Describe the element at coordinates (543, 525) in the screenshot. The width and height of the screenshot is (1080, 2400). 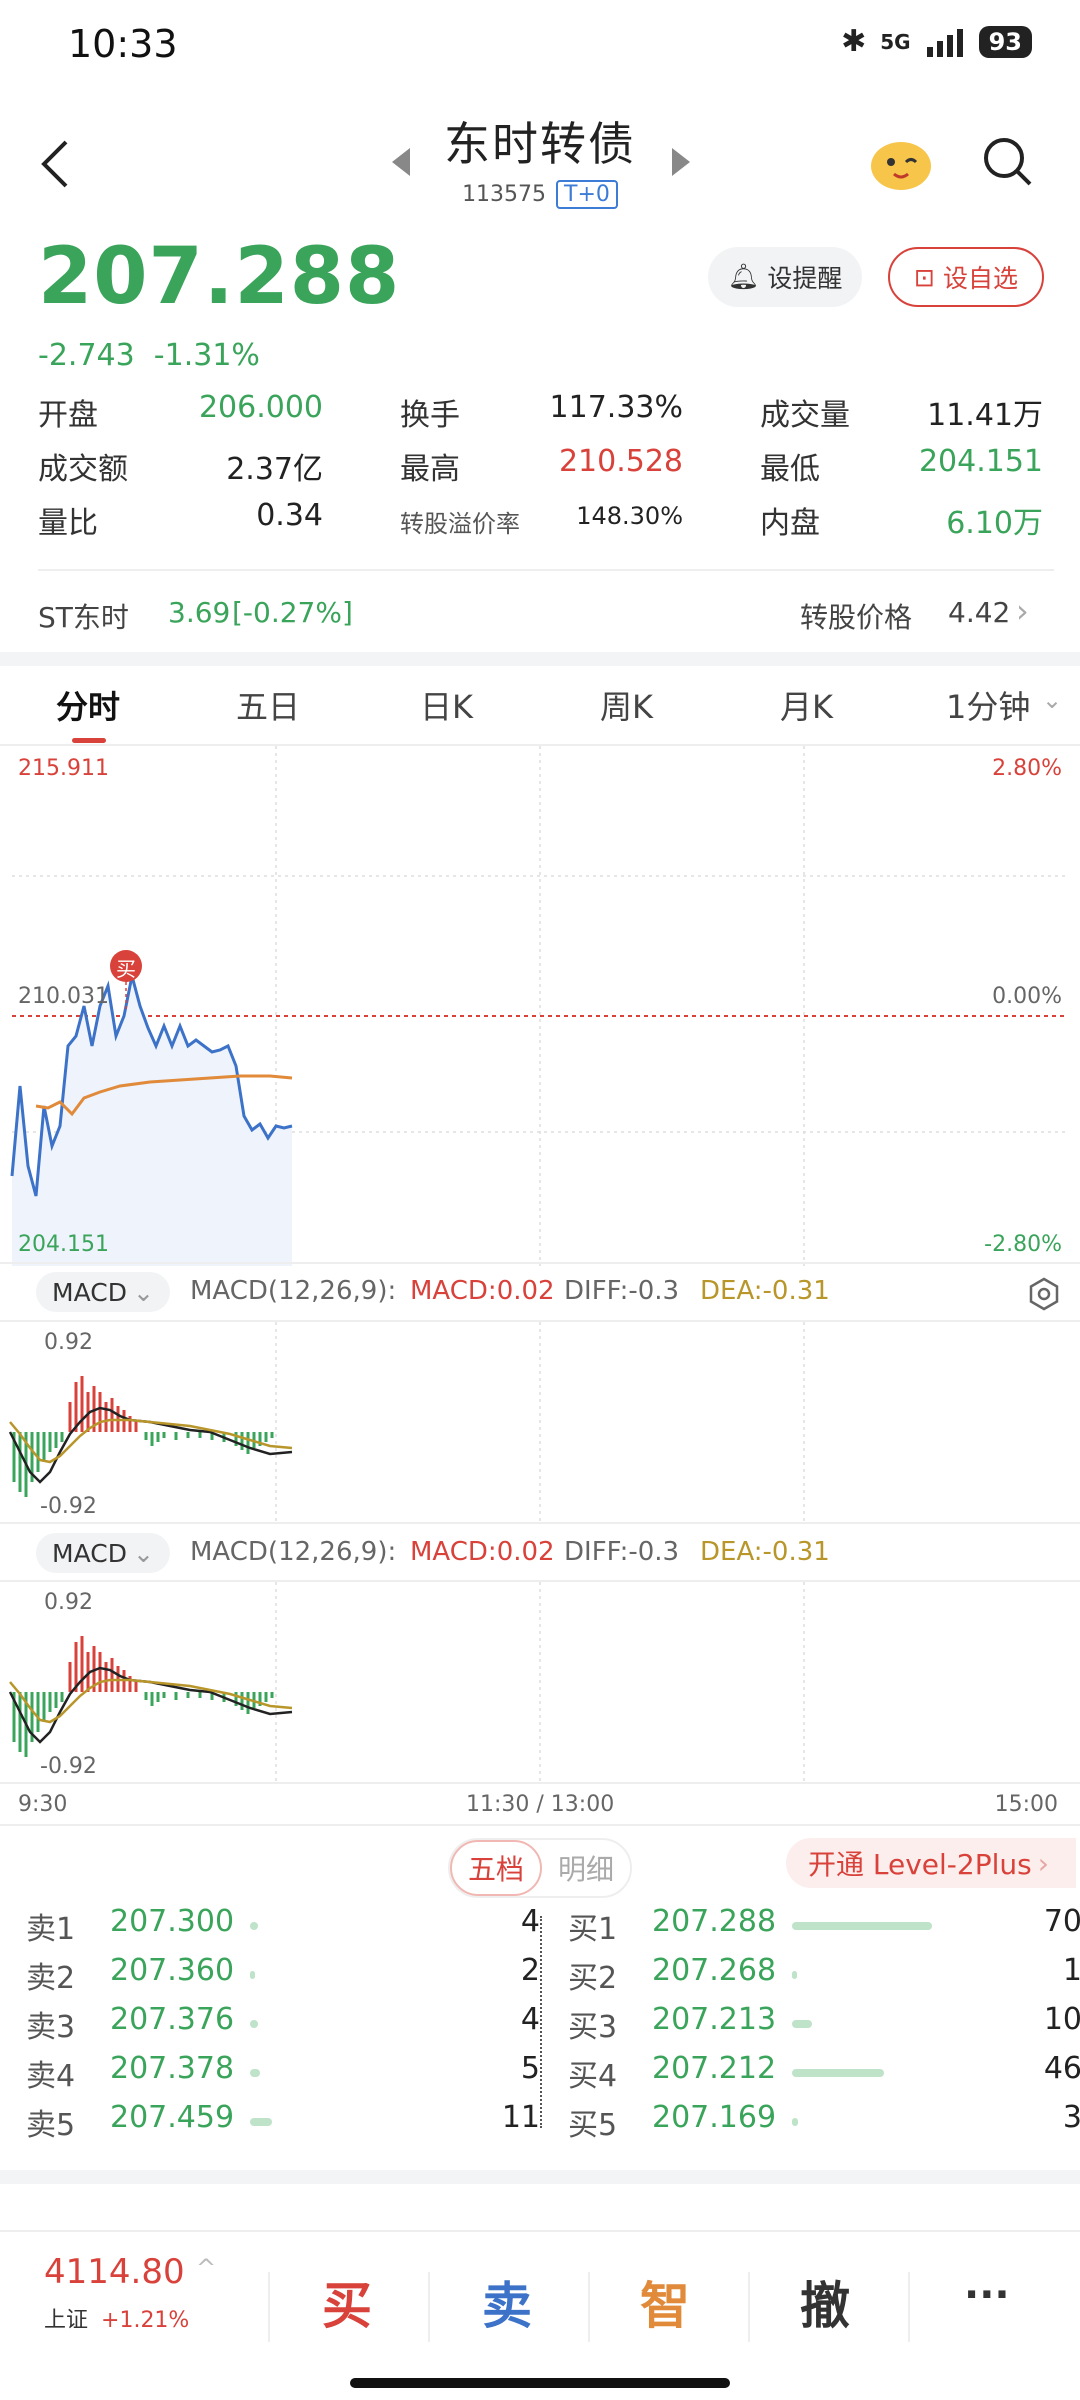
I see `stats-row: 量比 0.34 转股溢价率 148.30% 内盘 6.10万` at that location.